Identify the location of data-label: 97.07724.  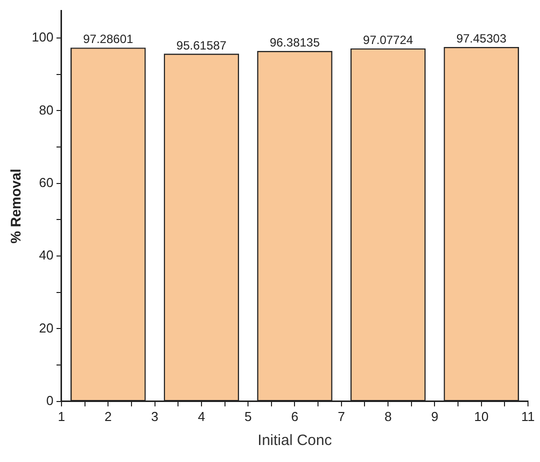
(388, 39).